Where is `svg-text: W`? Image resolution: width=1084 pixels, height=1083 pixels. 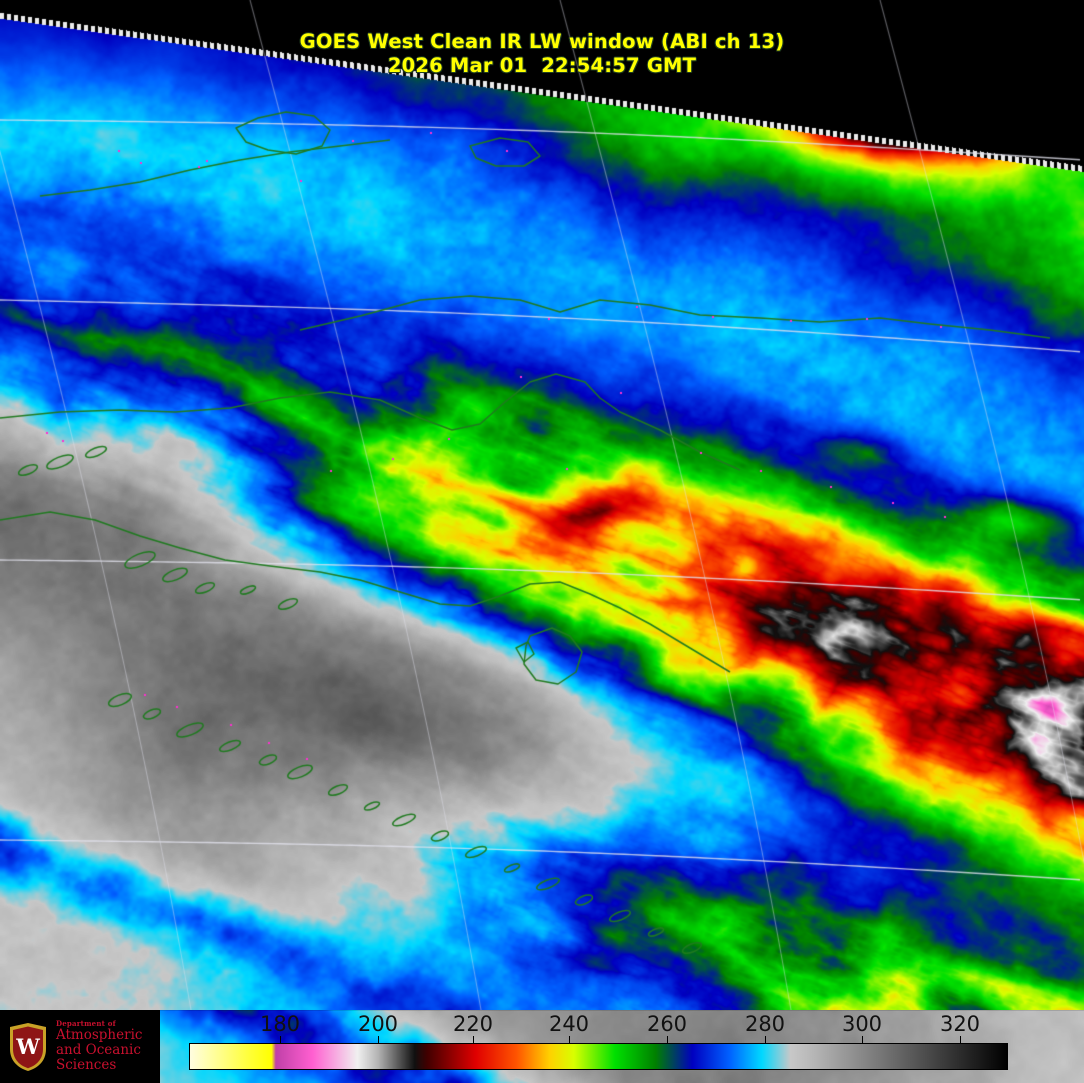 svg-text: W is located at coordinates (27, 1046).